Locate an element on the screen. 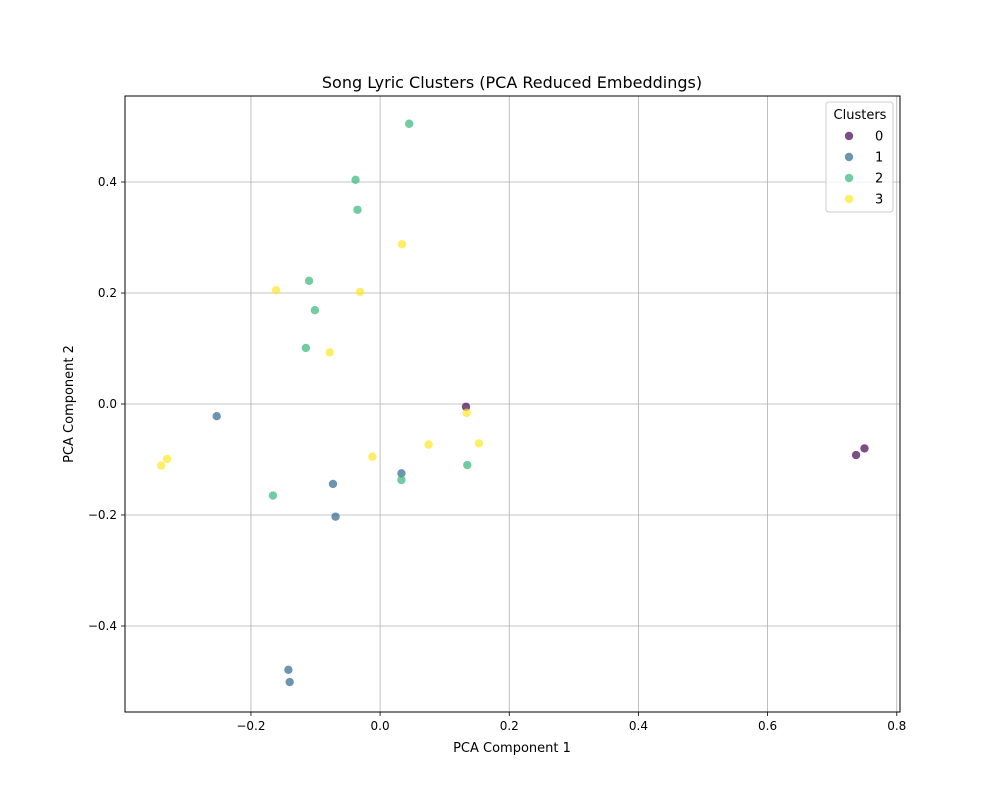 The width and height of the screenshot is (1000, 800). legend-label-cluster-0: 0 is located at coordinates (879, 137).